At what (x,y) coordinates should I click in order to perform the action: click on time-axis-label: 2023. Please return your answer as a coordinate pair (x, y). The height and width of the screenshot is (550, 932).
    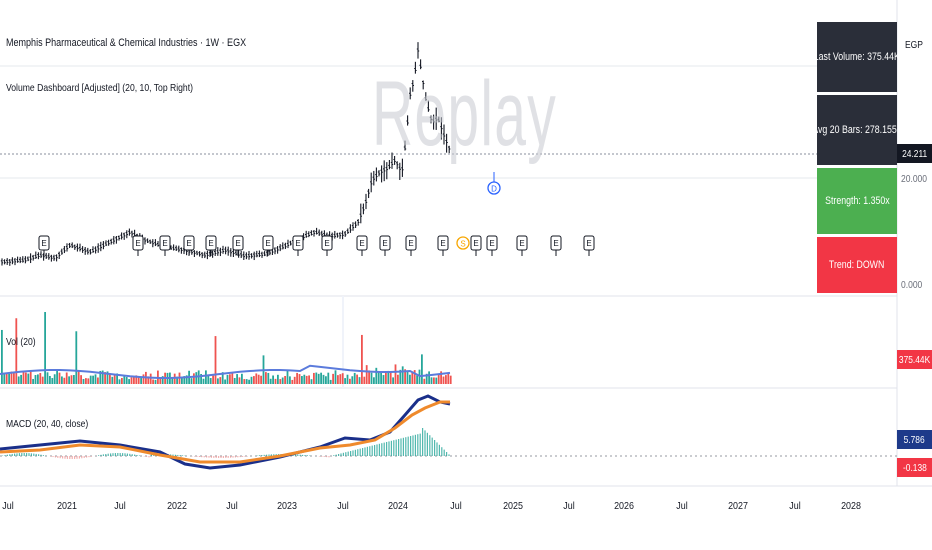
    Looking at the image, I should click on (287, 506).